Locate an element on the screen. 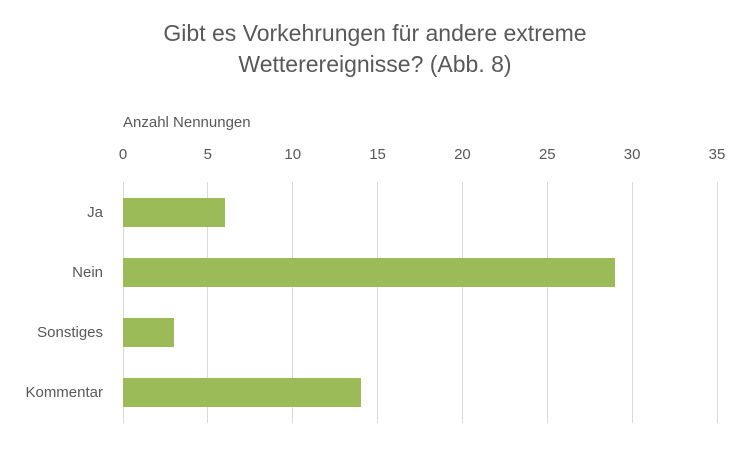 The height and width of the screenshot is (450, 750). x-tick-label: 5 is located at coordinates (208, 154).